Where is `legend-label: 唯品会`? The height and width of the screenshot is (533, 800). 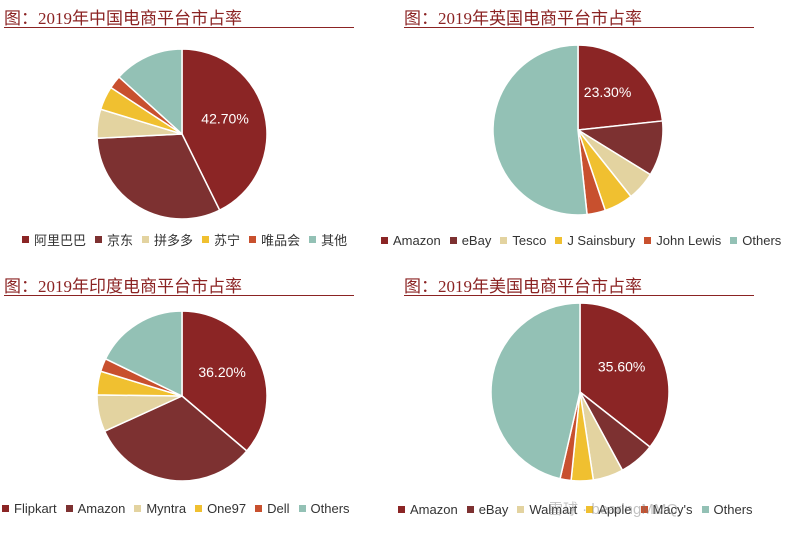 legend-label: 唯品会 is located at coordinates (281, 240).